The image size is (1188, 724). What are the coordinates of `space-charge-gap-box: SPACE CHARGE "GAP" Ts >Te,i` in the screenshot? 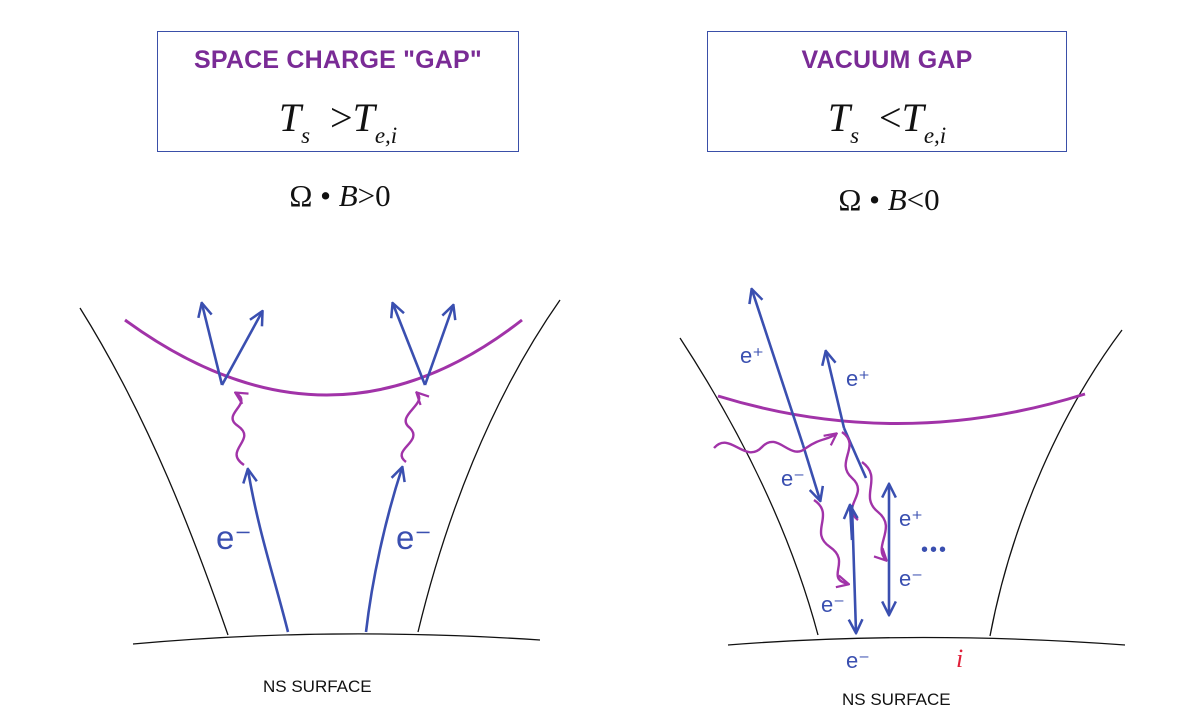 It's located at (338, 91).